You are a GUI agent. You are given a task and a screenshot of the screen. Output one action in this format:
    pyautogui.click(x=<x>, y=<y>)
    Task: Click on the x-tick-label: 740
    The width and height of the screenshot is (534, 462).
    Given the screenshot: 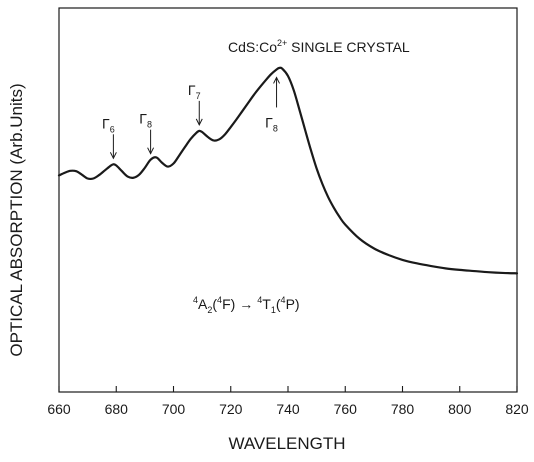 What is the action you would take?
    pyautogui.click(x=288, y=409)
    